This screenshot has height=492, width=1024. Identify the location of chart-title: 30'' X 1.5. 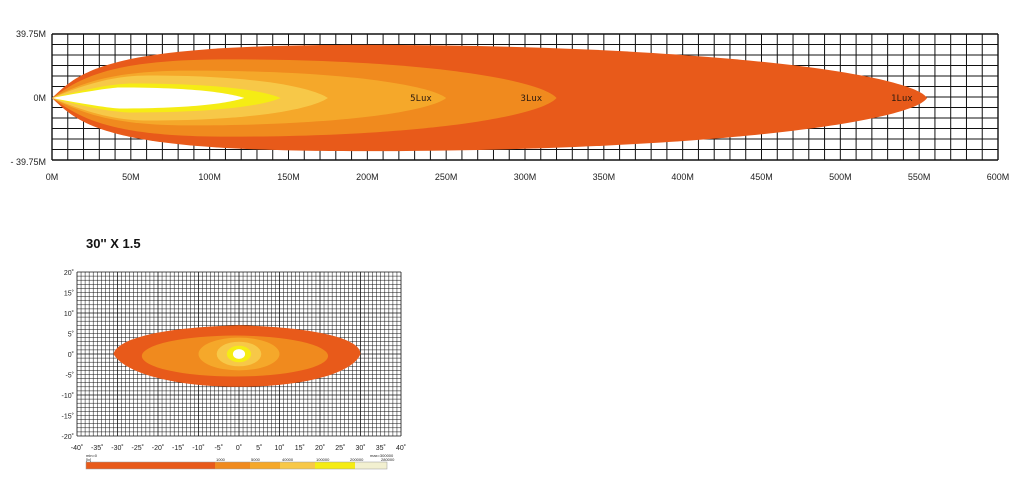
(113, 243).